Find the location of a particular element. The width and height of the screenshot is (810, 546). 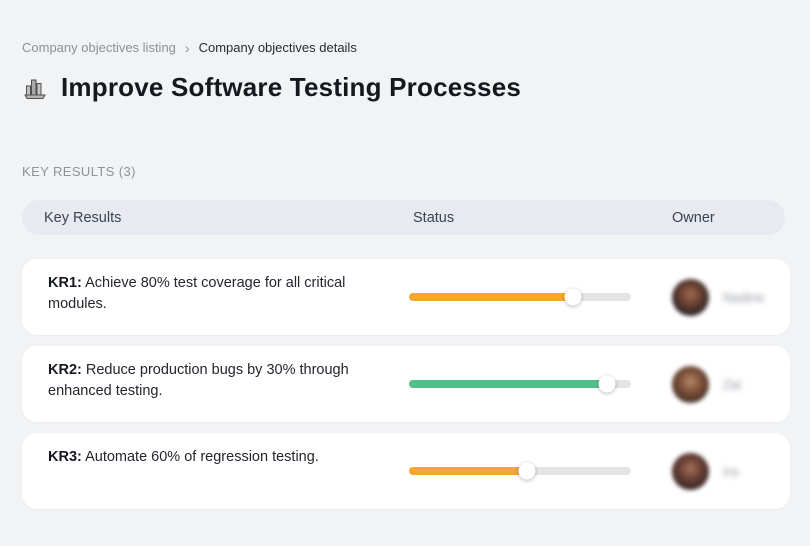

bar-chart-building-icon is located at coordinates (35, 88).